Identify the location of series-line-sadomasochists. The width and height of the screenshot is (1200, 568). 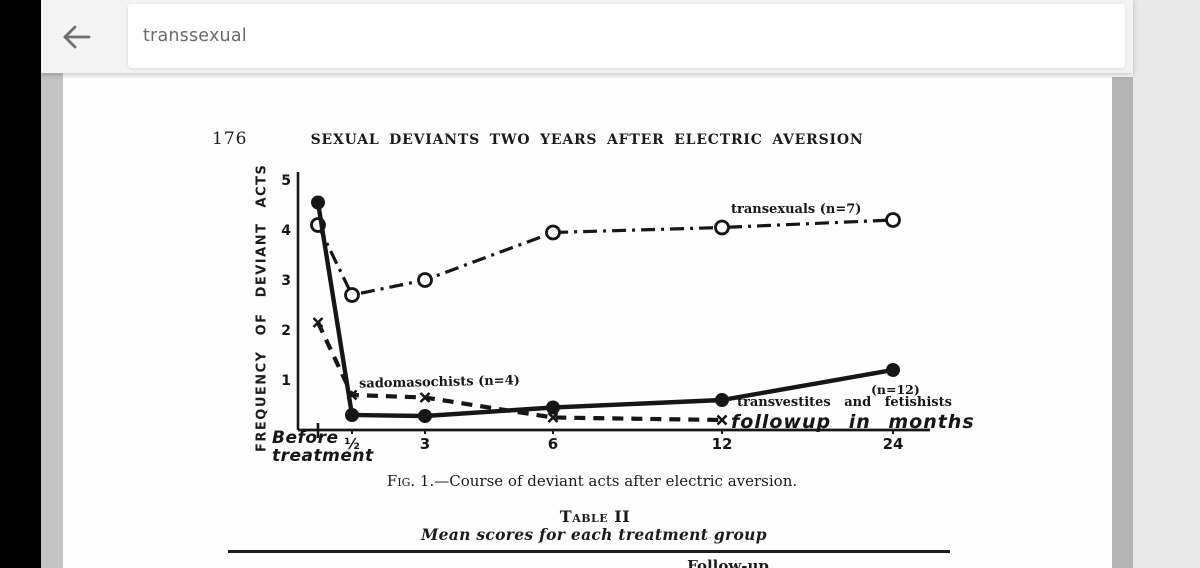
(519, 372).